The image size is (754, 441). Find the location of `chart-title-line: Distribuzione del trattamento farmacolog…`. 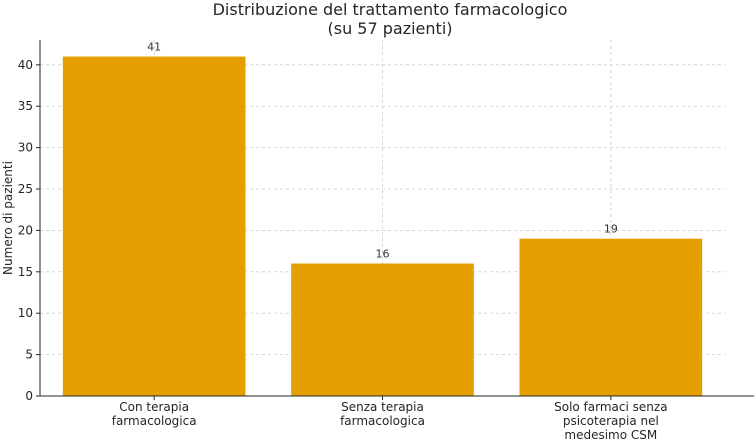

chart-title-line: Distribuzione del trattamento farmacolog… is located at coordinates (390, 9).